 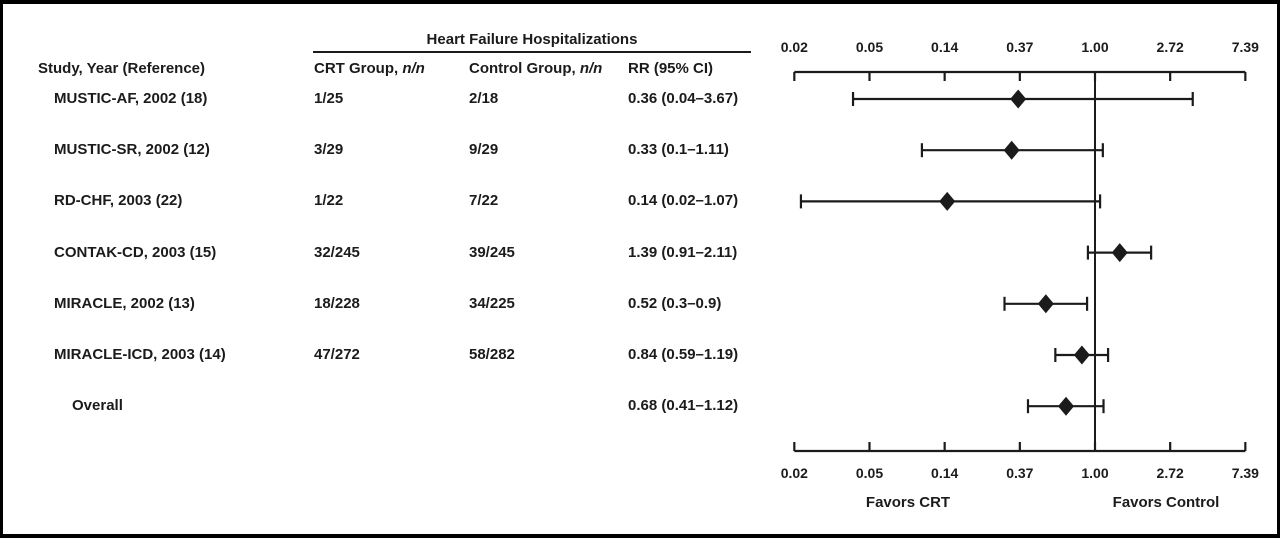 What do you see at coordinates (683, 406) in the screenshot?
I see `rr-value: 0.68 (0.41–1.12)` at bounding box center [683, 406].